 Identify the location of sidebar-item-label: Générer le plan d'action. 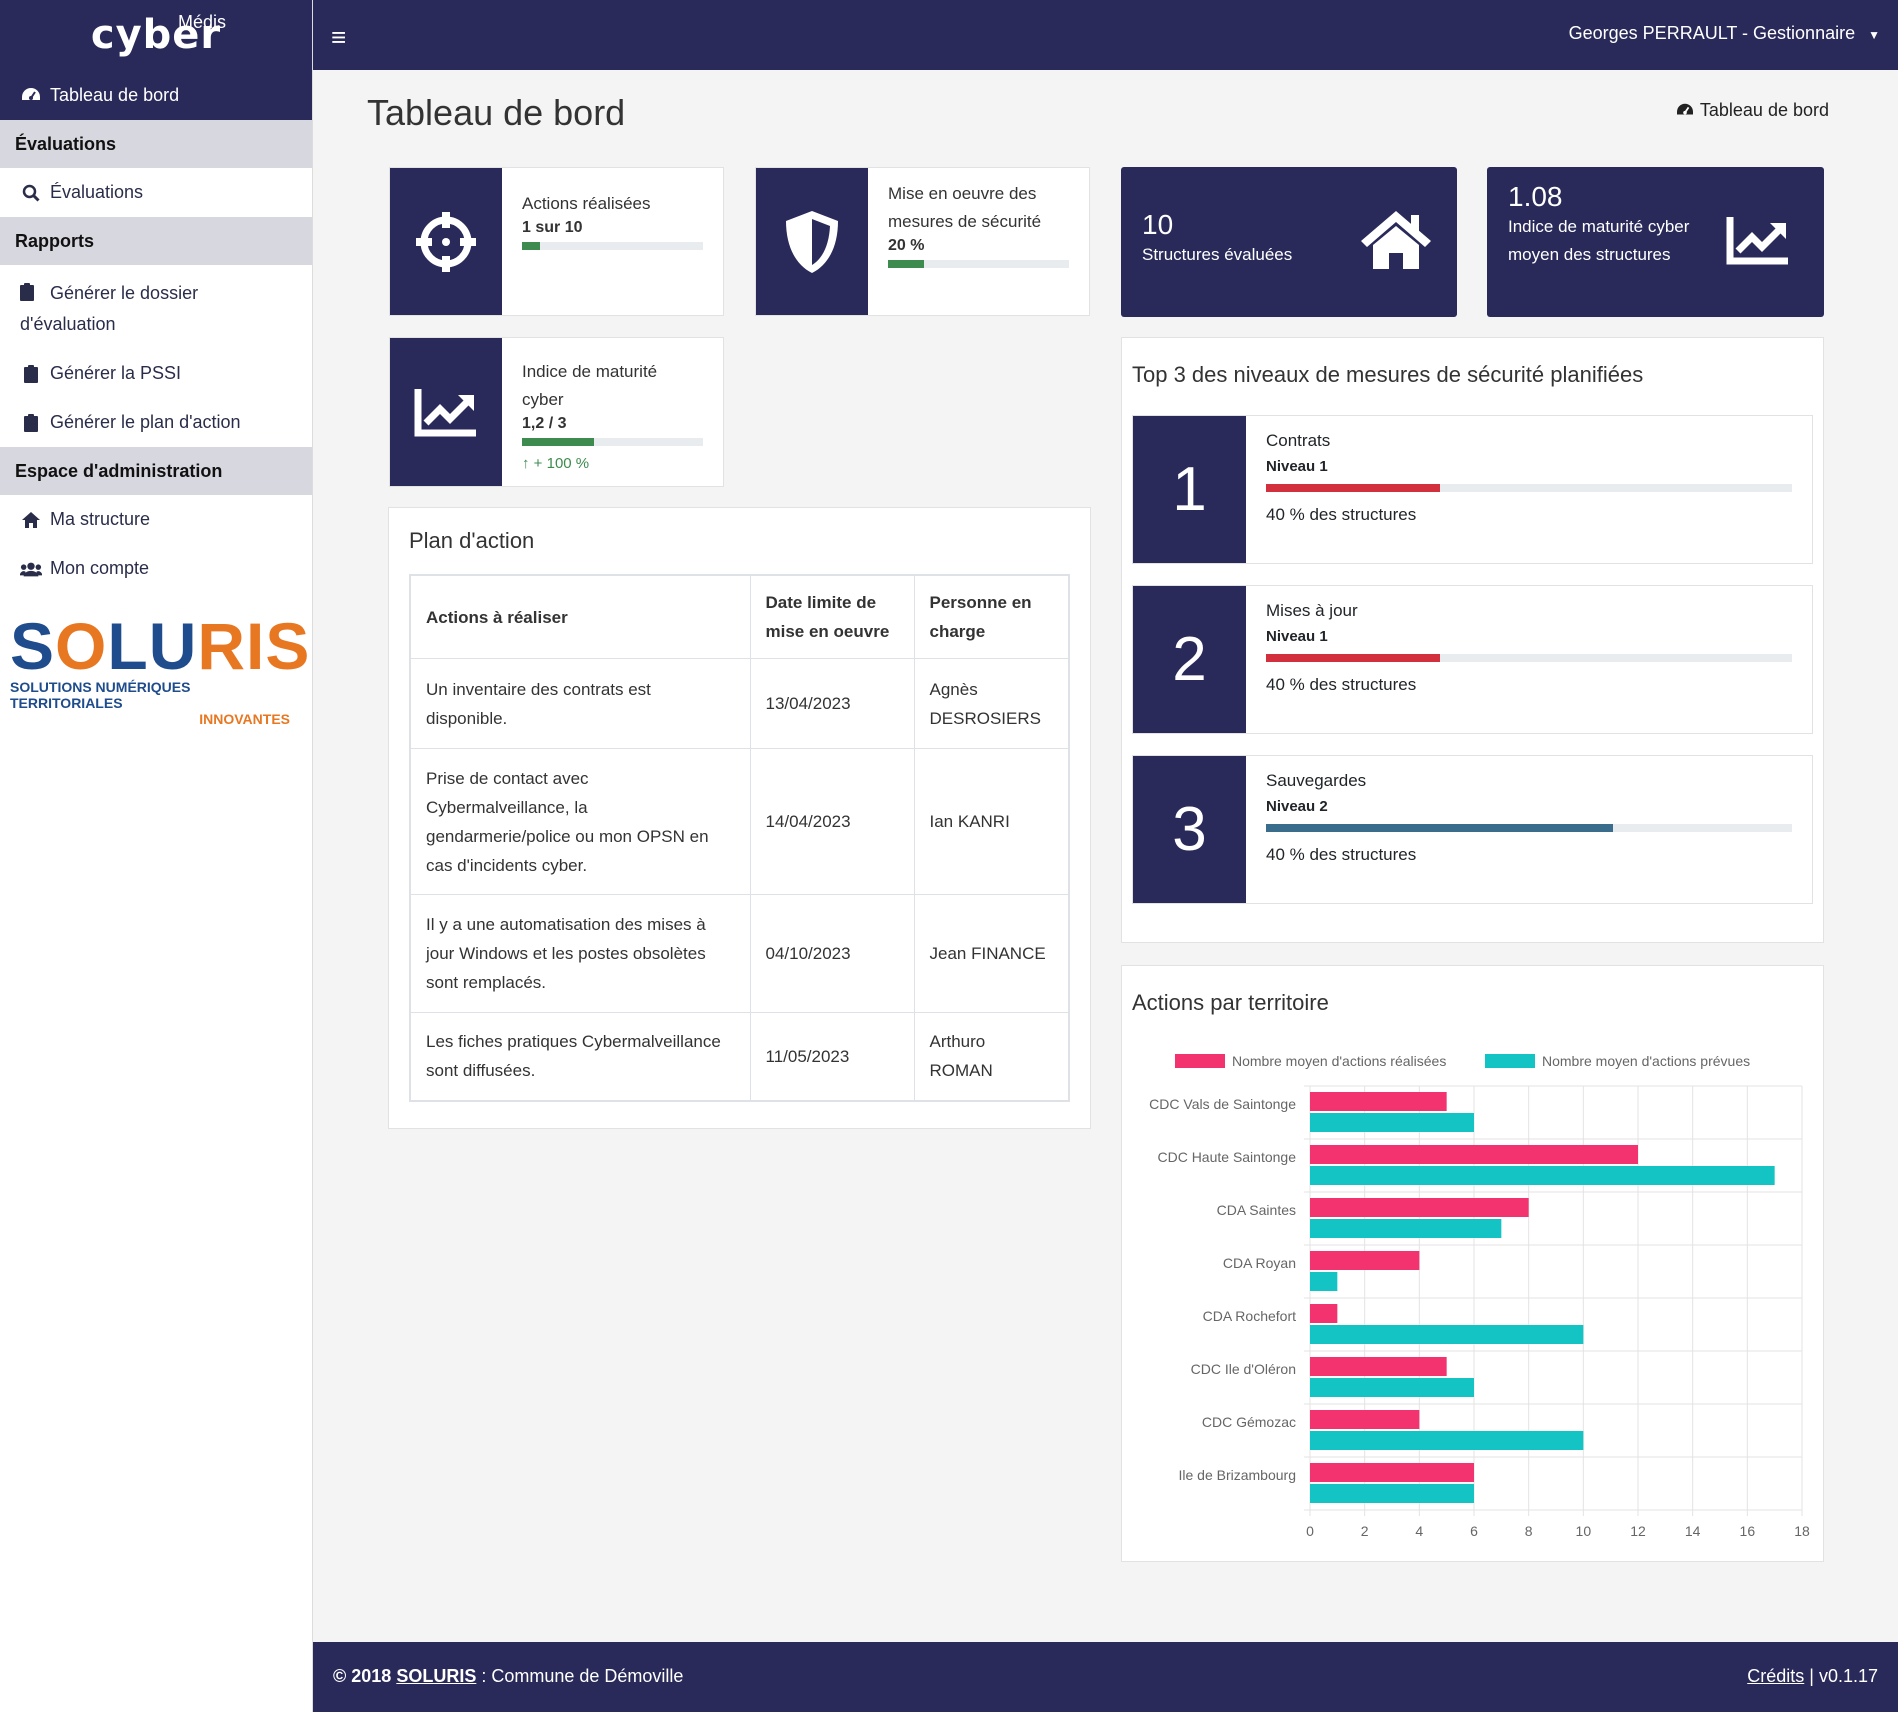
(145, 422).